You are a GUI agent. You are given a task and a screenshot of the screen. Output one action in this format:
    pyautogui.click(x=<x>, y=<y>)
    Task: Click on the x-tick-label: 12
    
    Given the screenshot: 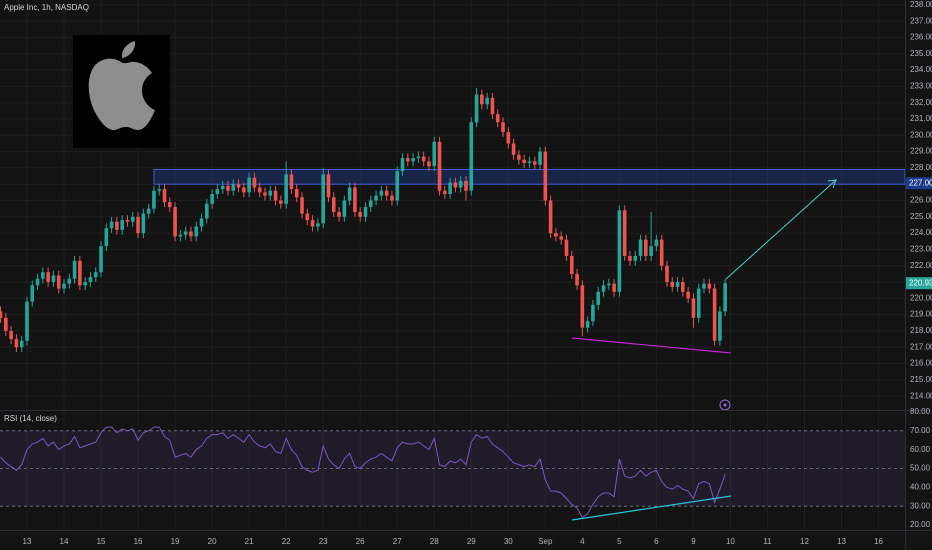 What is the action you would take?
    pyautogui.click(x=804, y=541)
    